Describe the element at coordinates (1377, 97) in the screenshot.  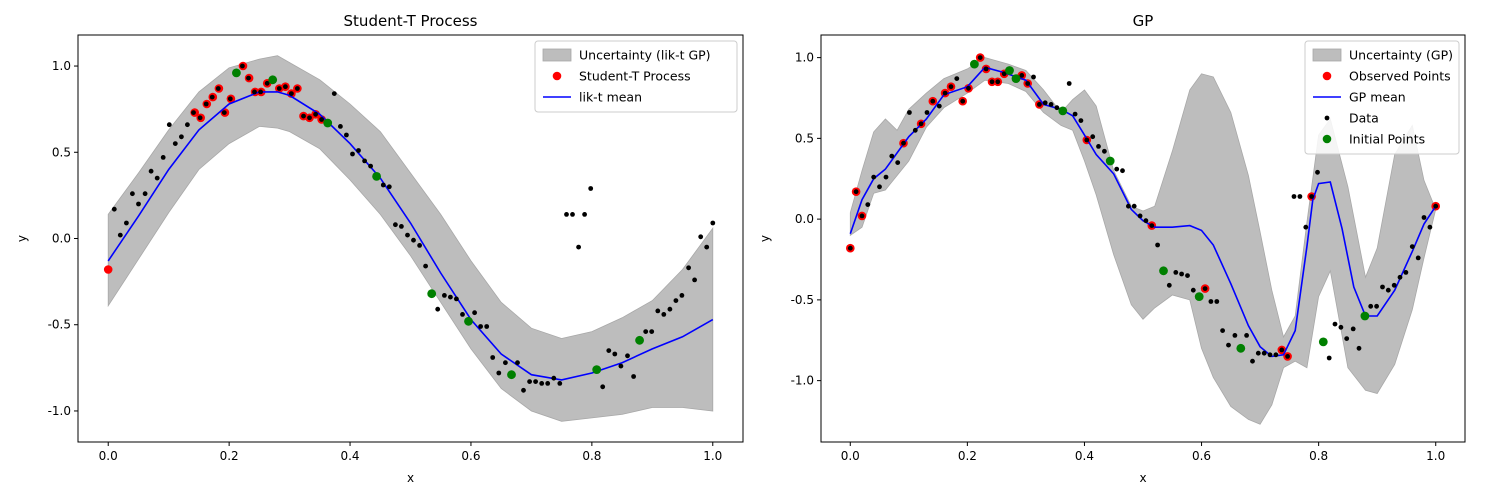
I see `legend-label: GP mean` at that location.